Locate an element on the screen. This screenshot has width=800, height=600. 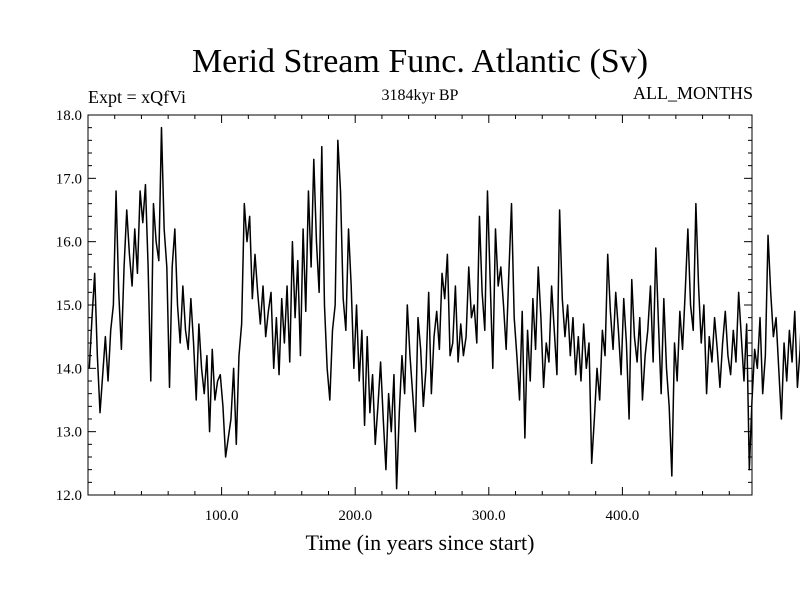
x-axis-label: Time (in years since start) is located at coordinates (420, 542).